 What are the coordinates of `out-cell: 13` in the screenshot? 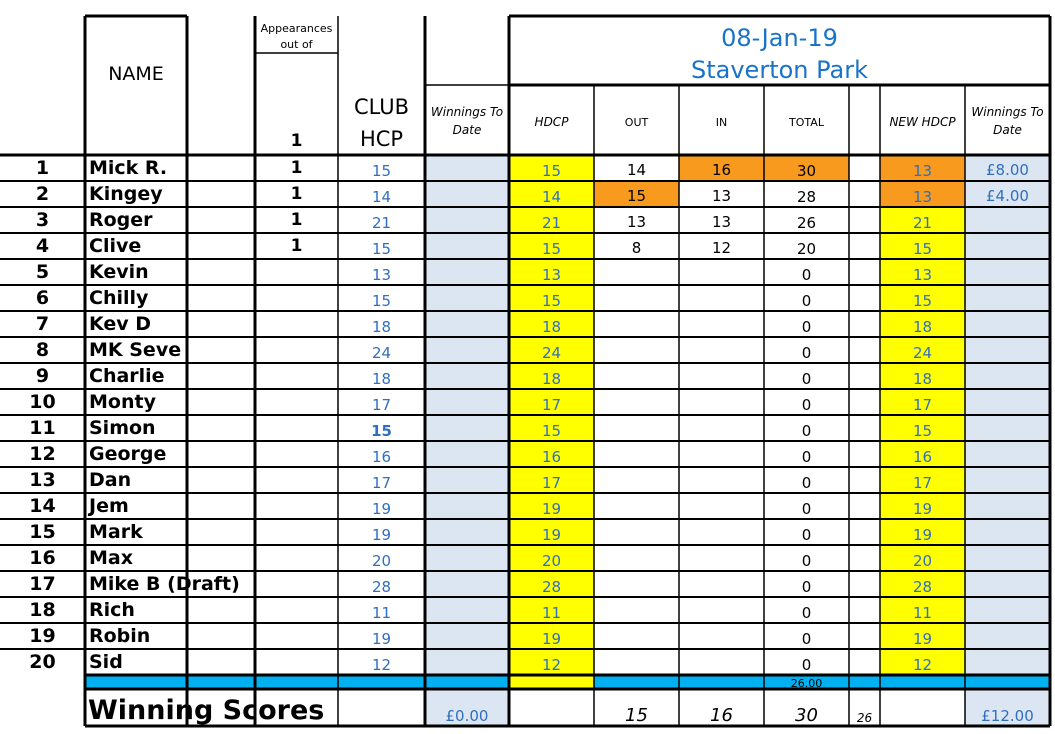 It's located at (636, 222).